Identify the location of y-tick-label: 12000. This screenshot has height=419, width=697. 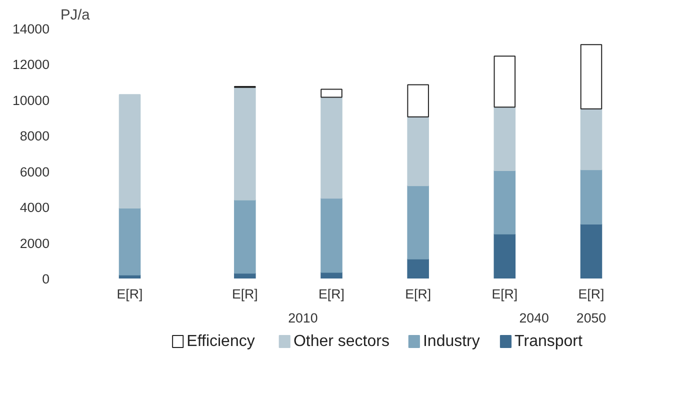
(31, 64).